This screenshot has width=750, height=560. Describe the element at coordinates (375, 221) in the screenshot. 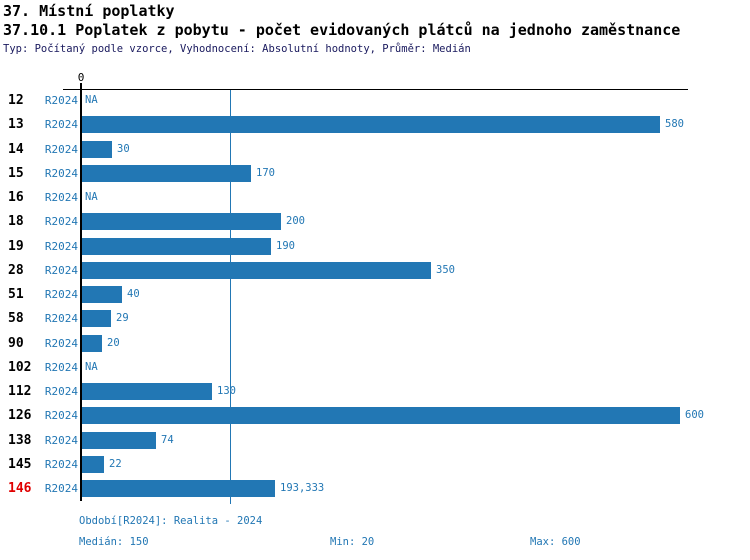

I see `chart-row: 18 R2024 200` at that location.